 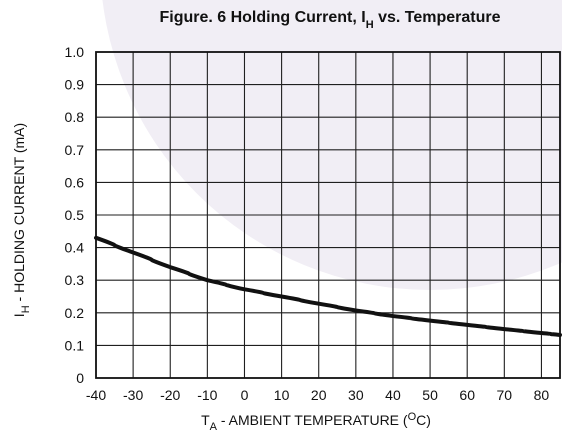 I want to click on x-tick-label: -30, so click(x=133, y=395).